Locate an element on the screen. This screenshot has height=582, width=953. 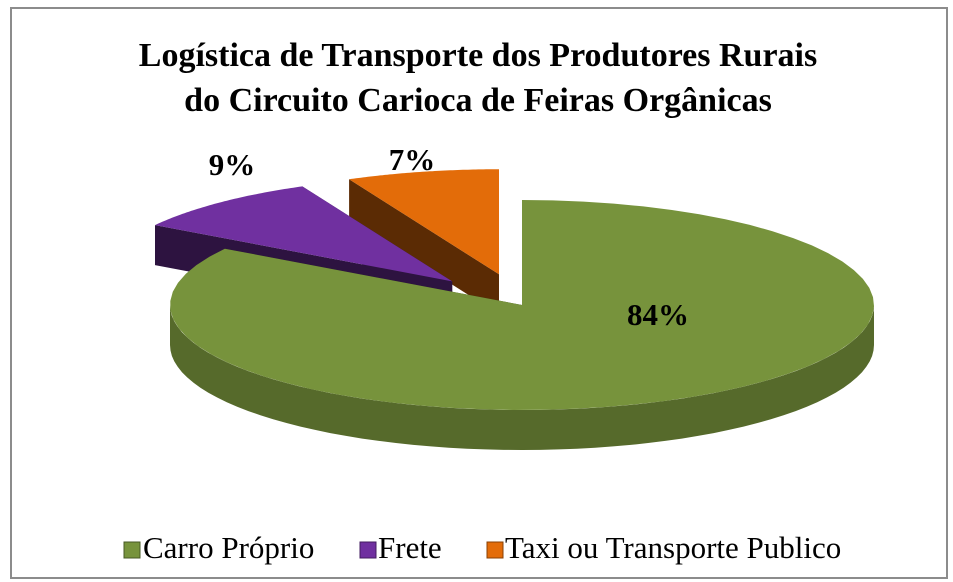
chart-title: do Circuito Carioca de Feiras Orgânicas is located at coordinates (478, 100).